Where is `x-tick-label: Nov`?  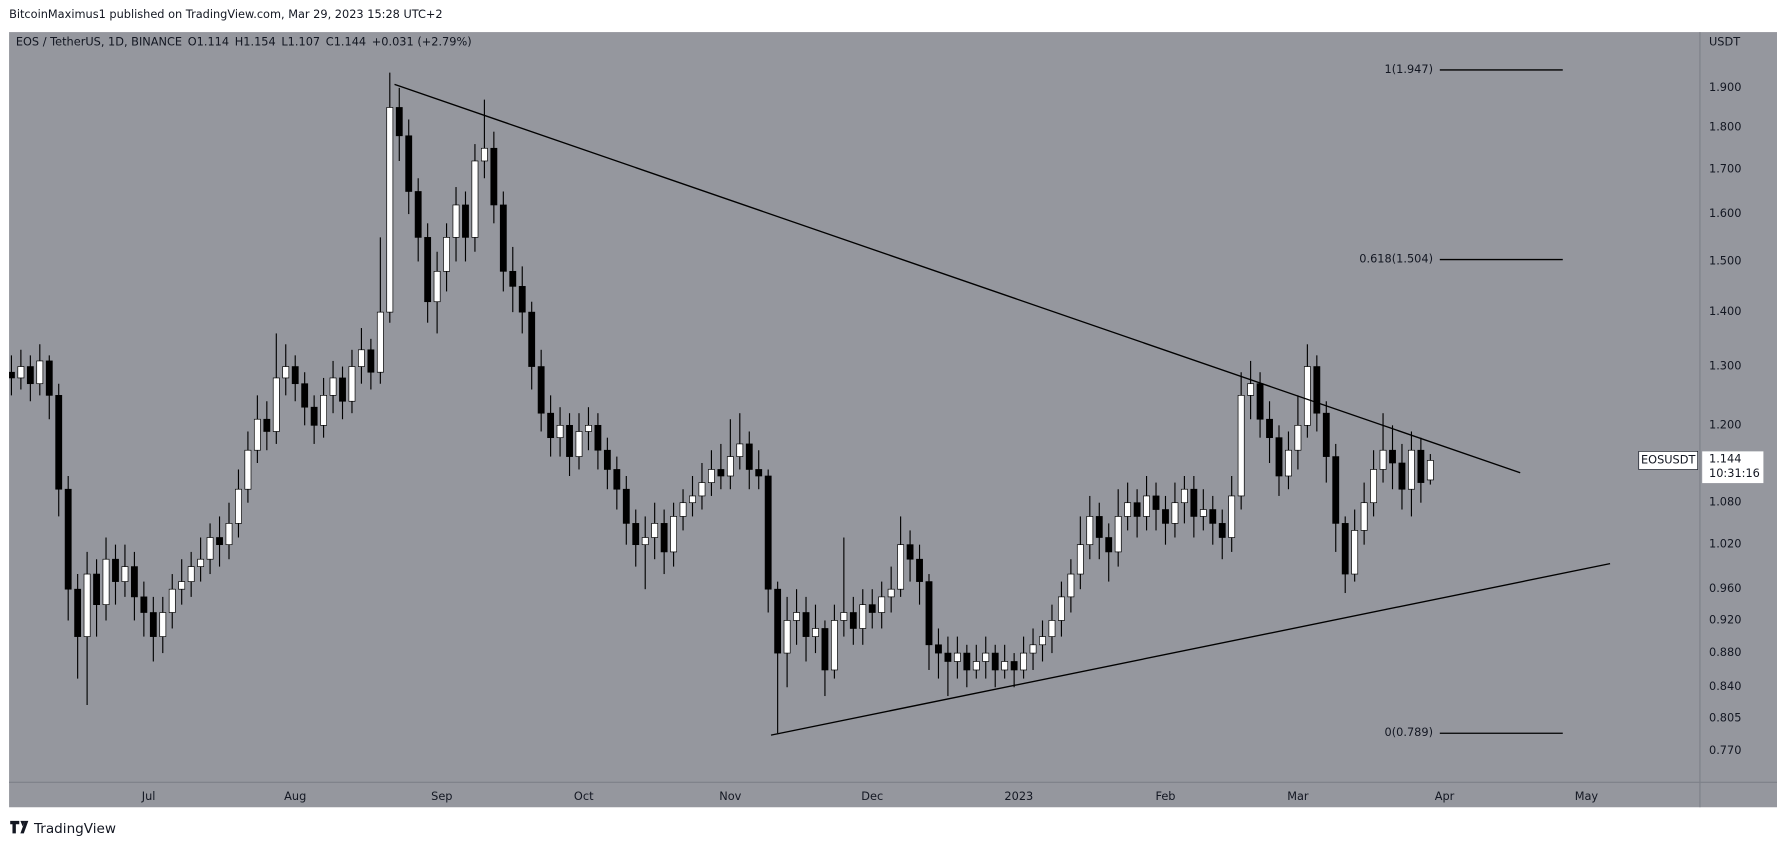
x-tick-label: Nov is located at coordinates (730, 796).